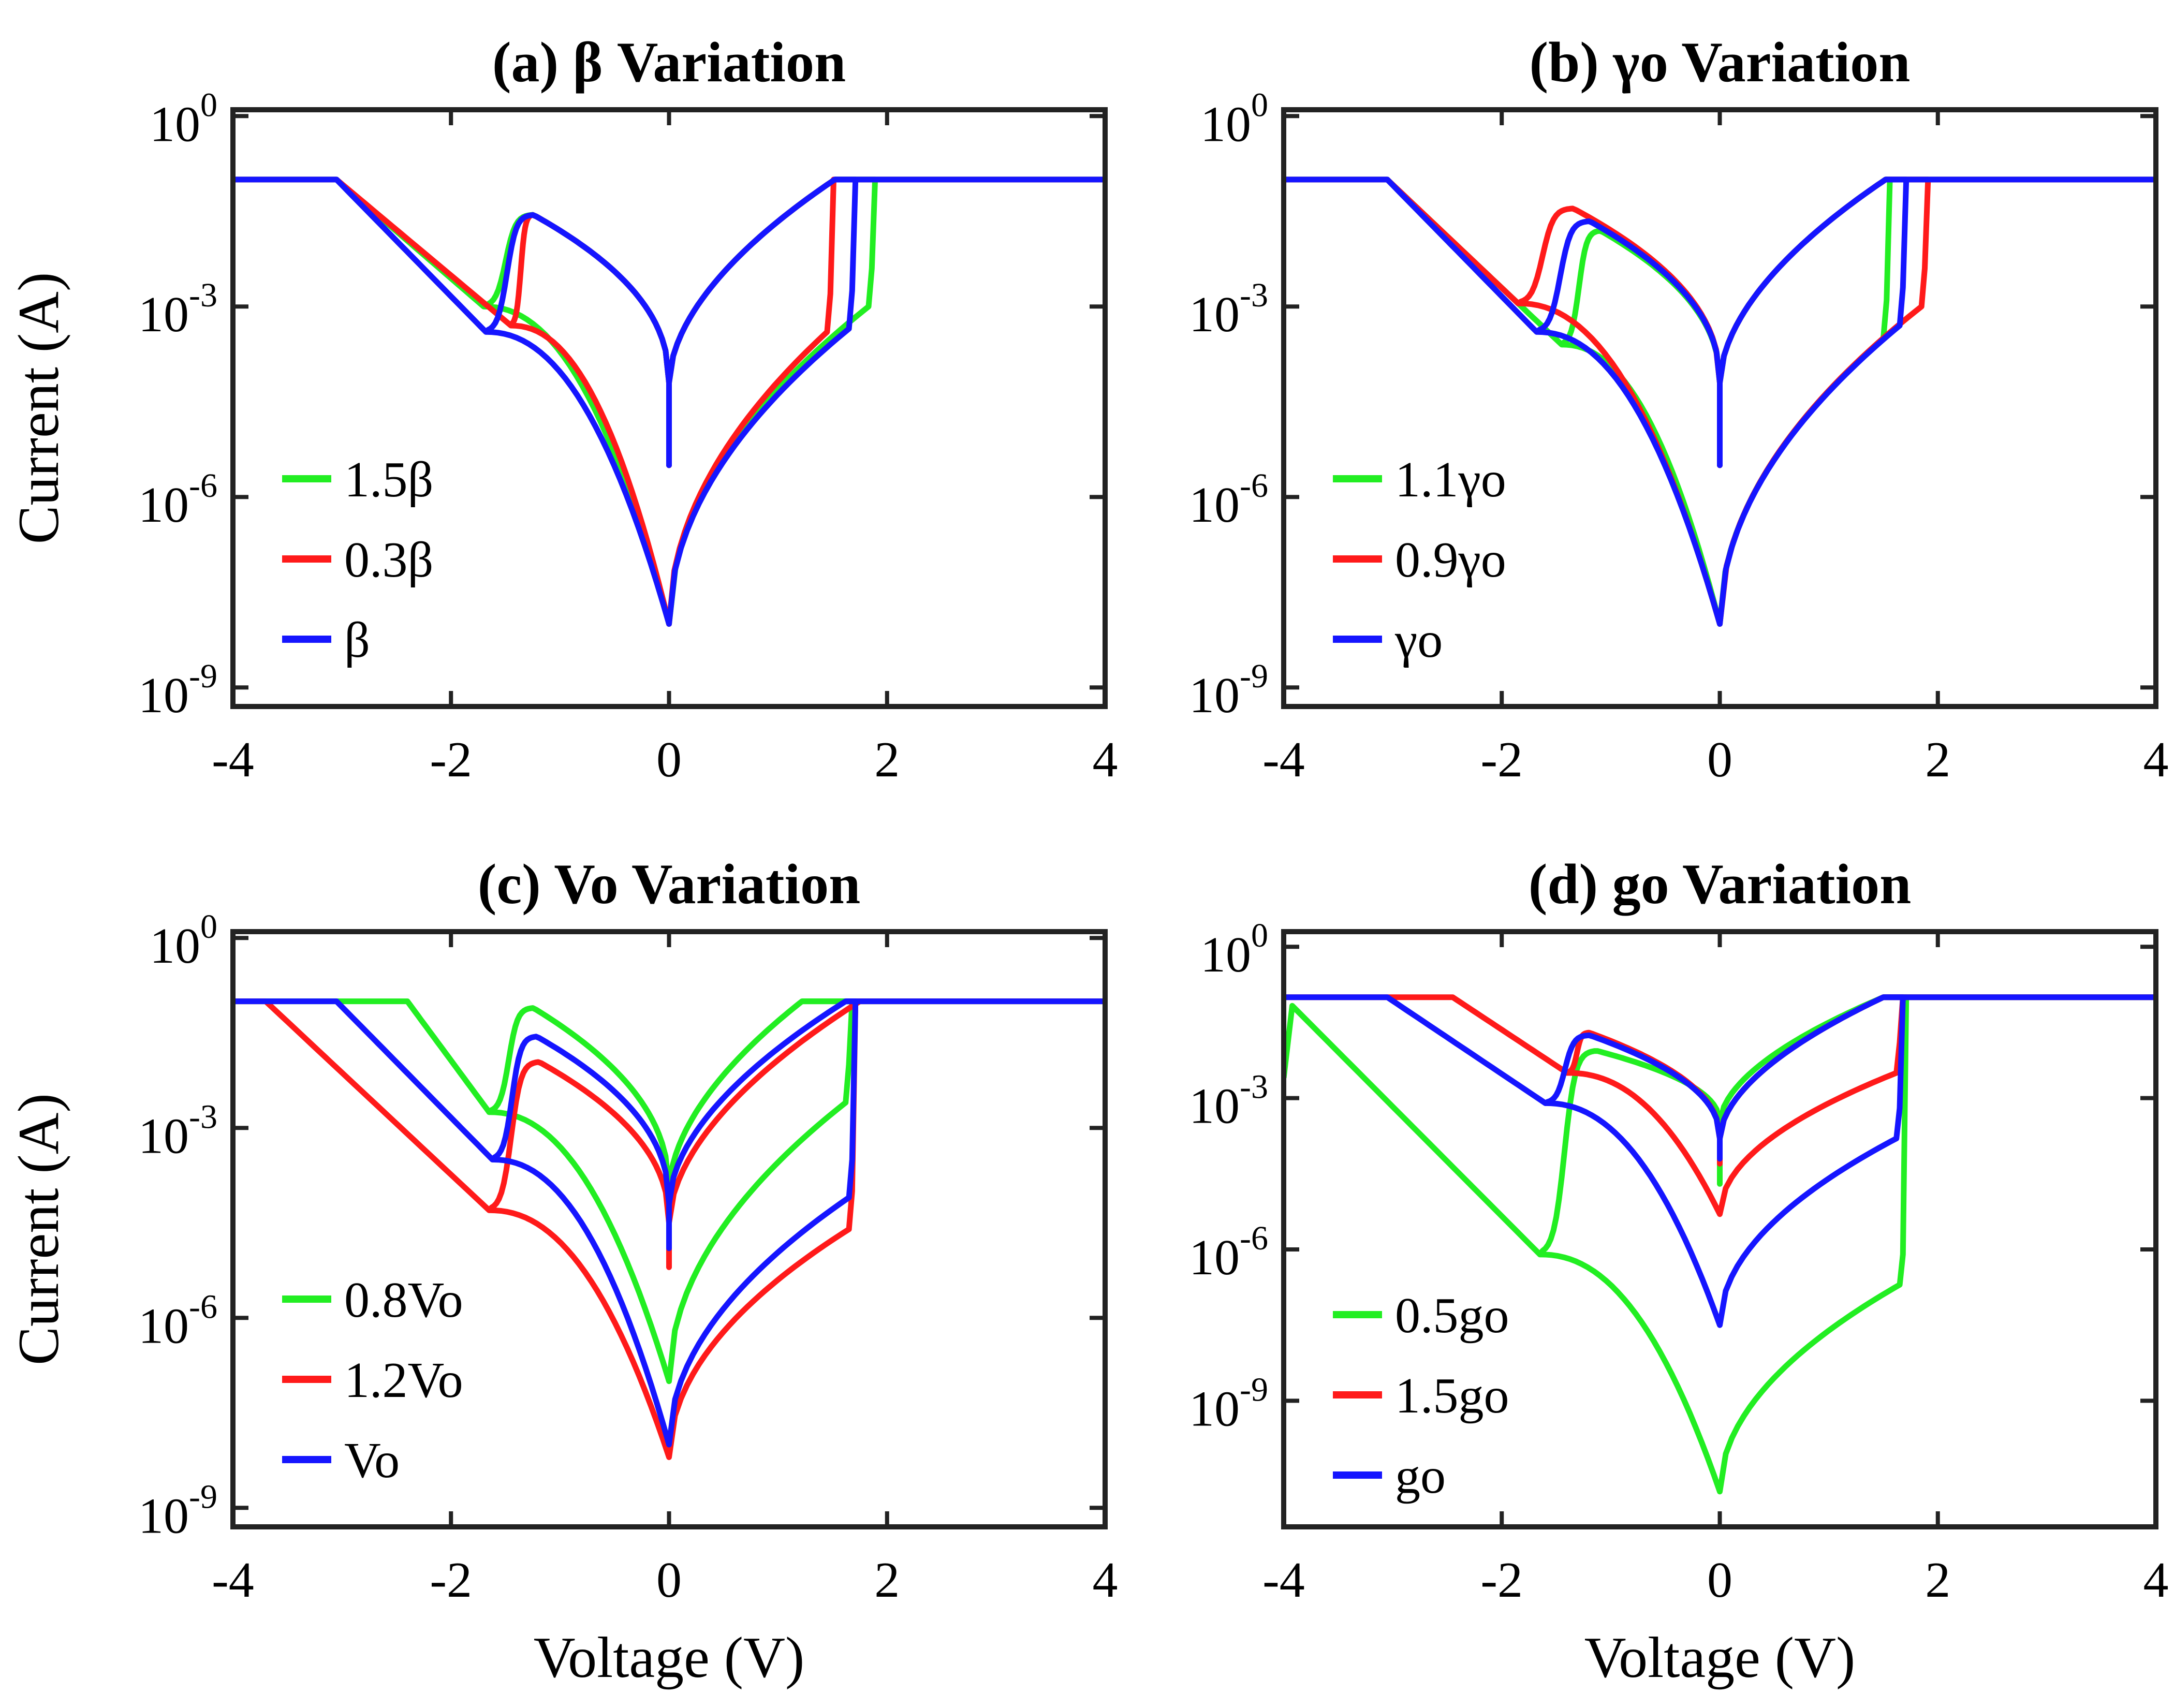 The width and height of the screenshot is (2174, 1708). I want to click on legend-label: γo, so click(1418, 640).